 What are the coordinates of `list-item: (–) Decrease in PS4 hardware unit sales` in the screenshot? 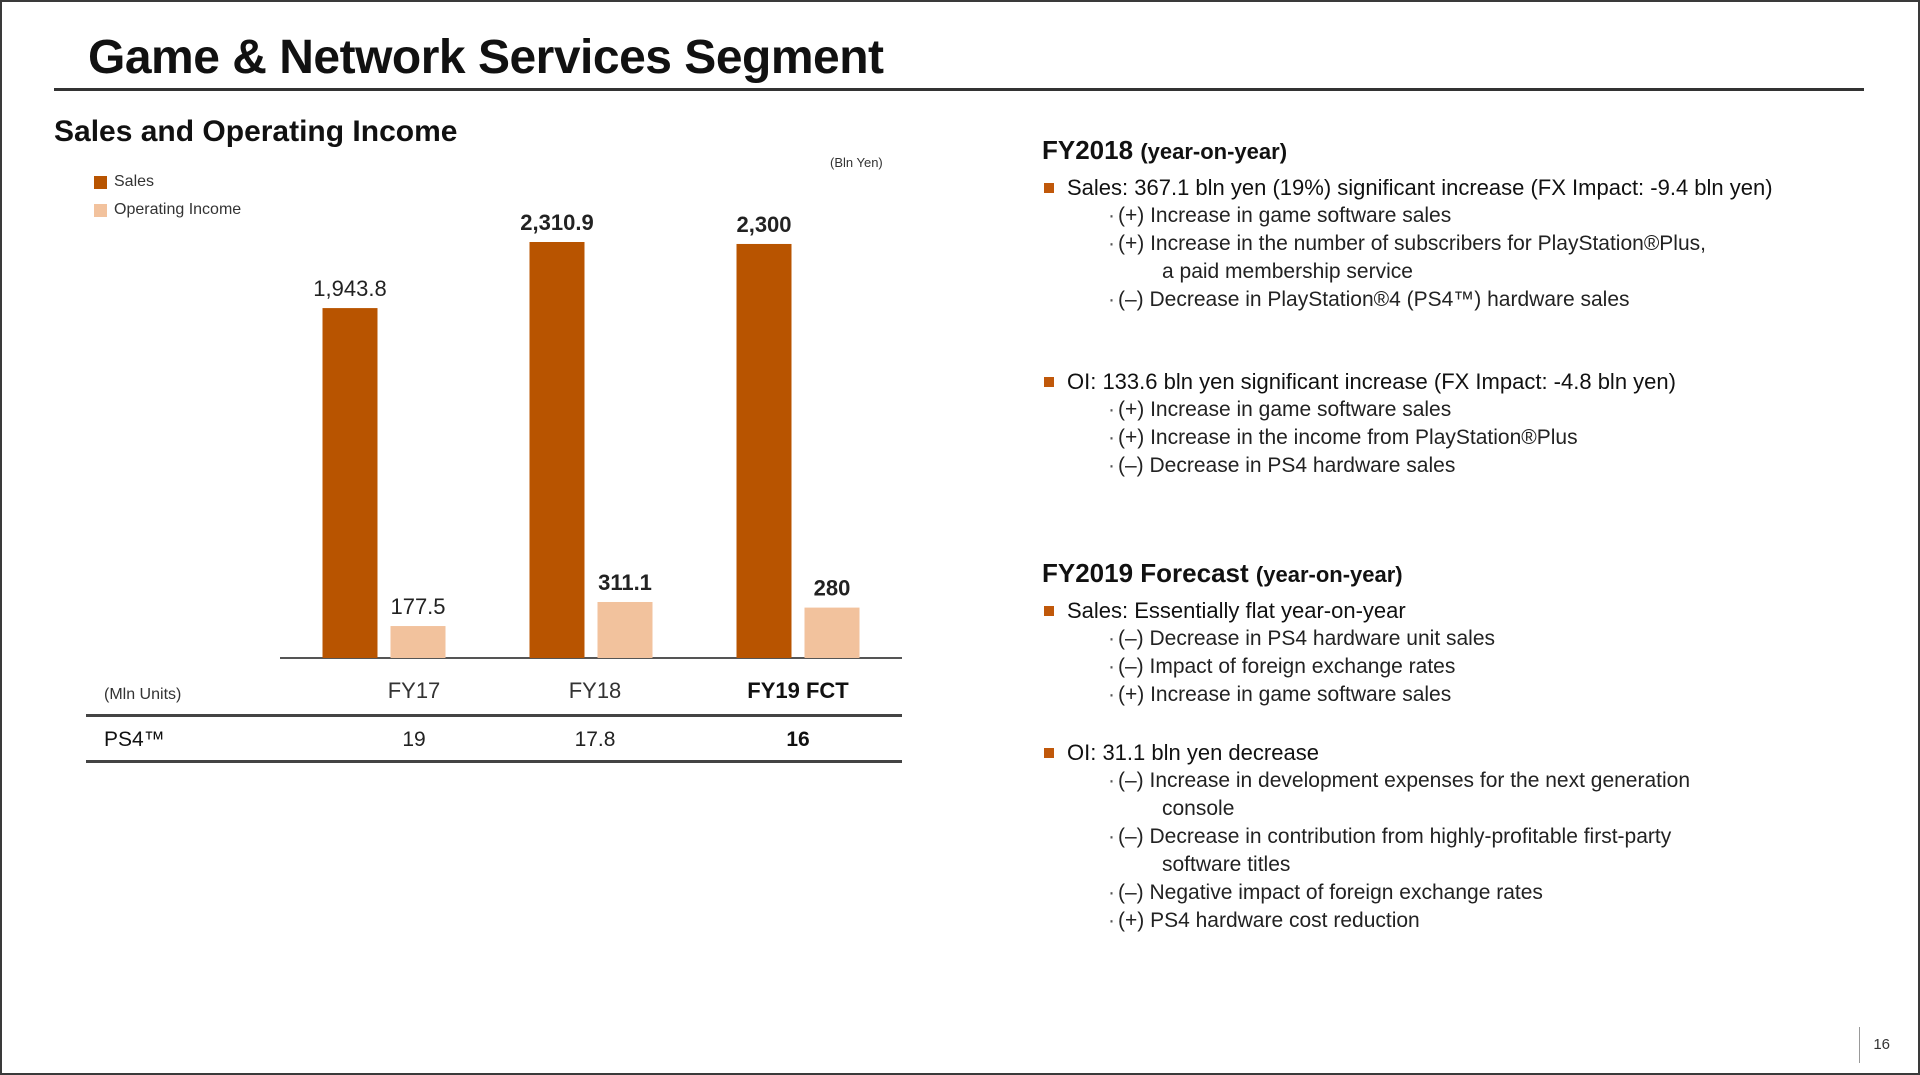 It's located at (1485, 639).